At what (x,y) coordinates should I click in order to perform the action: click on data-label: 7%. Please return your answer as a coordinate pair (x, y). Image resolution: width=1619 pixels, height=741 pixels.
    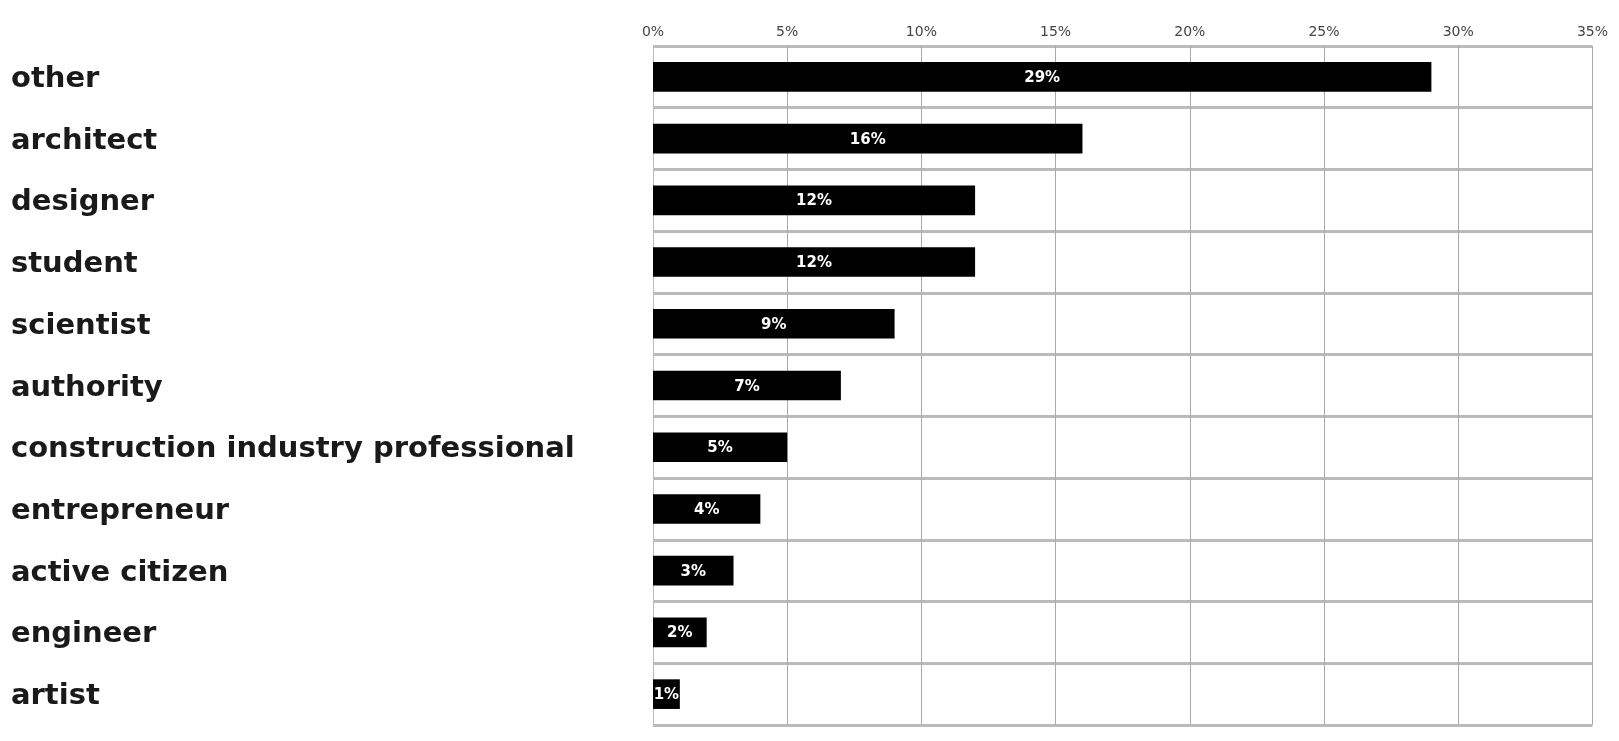
    Looking at the image, I should click on (747, 385).